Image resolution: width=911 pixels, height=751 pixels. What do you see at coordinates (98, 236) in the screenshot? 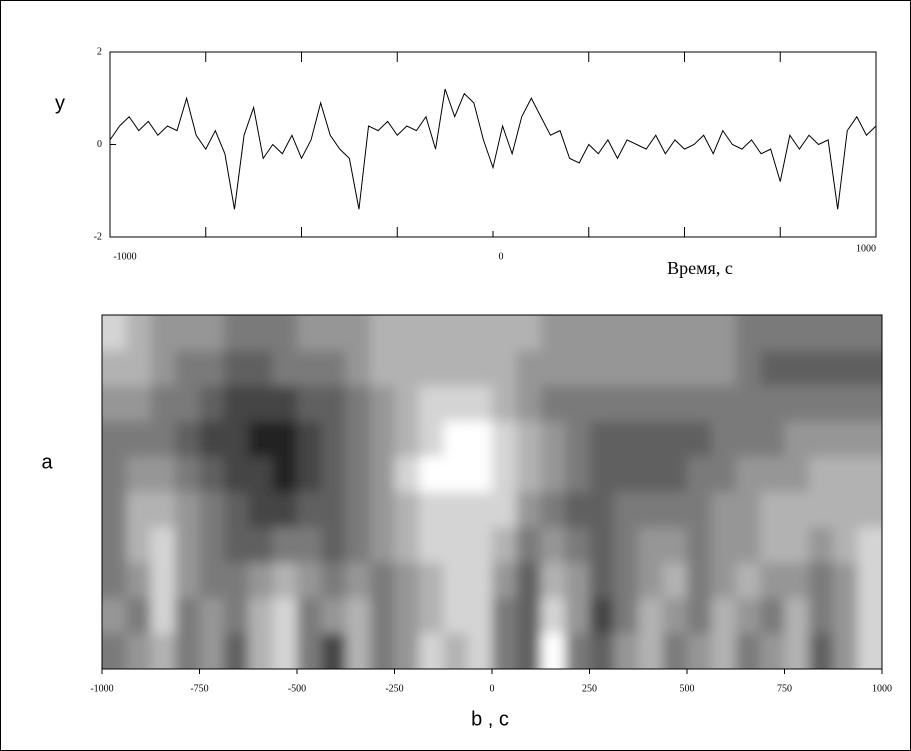
I see `y-tick-label: -2` at bounding box center [98, 236].